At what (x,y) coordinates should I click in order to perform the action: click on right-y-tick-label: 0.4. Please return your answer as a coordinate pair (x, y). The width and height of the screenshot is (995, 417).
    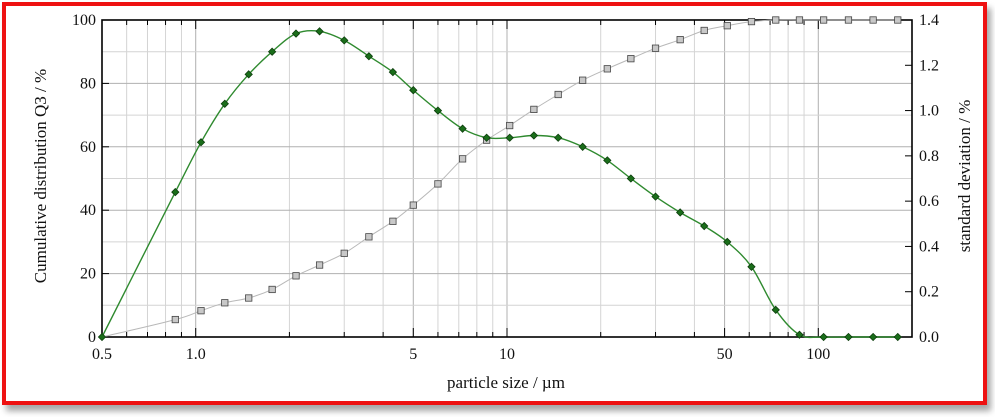
    Looking at the image, I should click on (929, 246).